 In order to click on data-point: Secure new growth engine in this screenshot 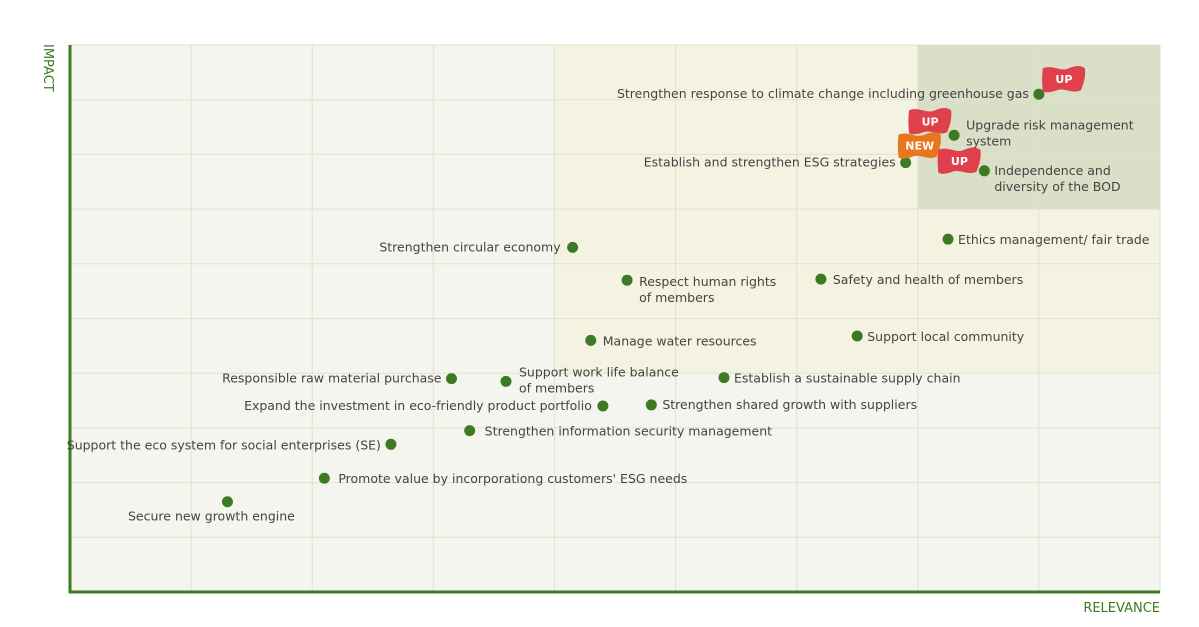, I will do `click(211, 510)`.